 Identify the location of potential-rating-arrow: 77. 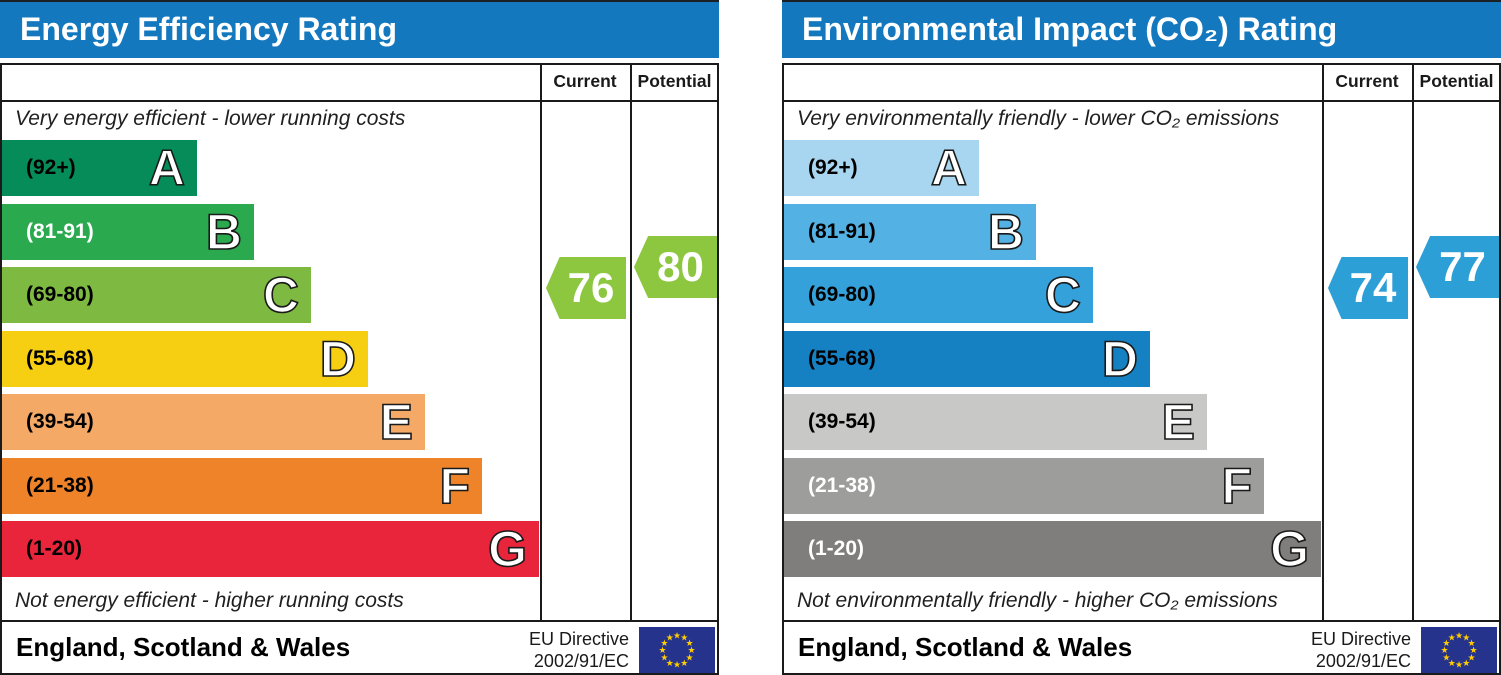
(1457, 267).